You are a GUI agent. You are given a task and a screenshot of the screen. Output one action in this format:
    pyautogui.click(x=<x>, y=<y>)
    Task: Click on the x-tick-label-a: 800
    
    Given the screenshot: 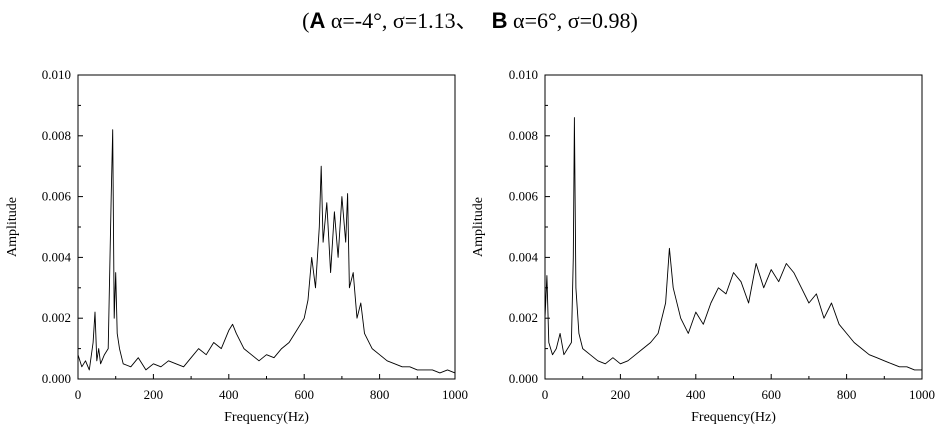 What is the action you would take?
    pyautogui.click(x=380, y=394)
    